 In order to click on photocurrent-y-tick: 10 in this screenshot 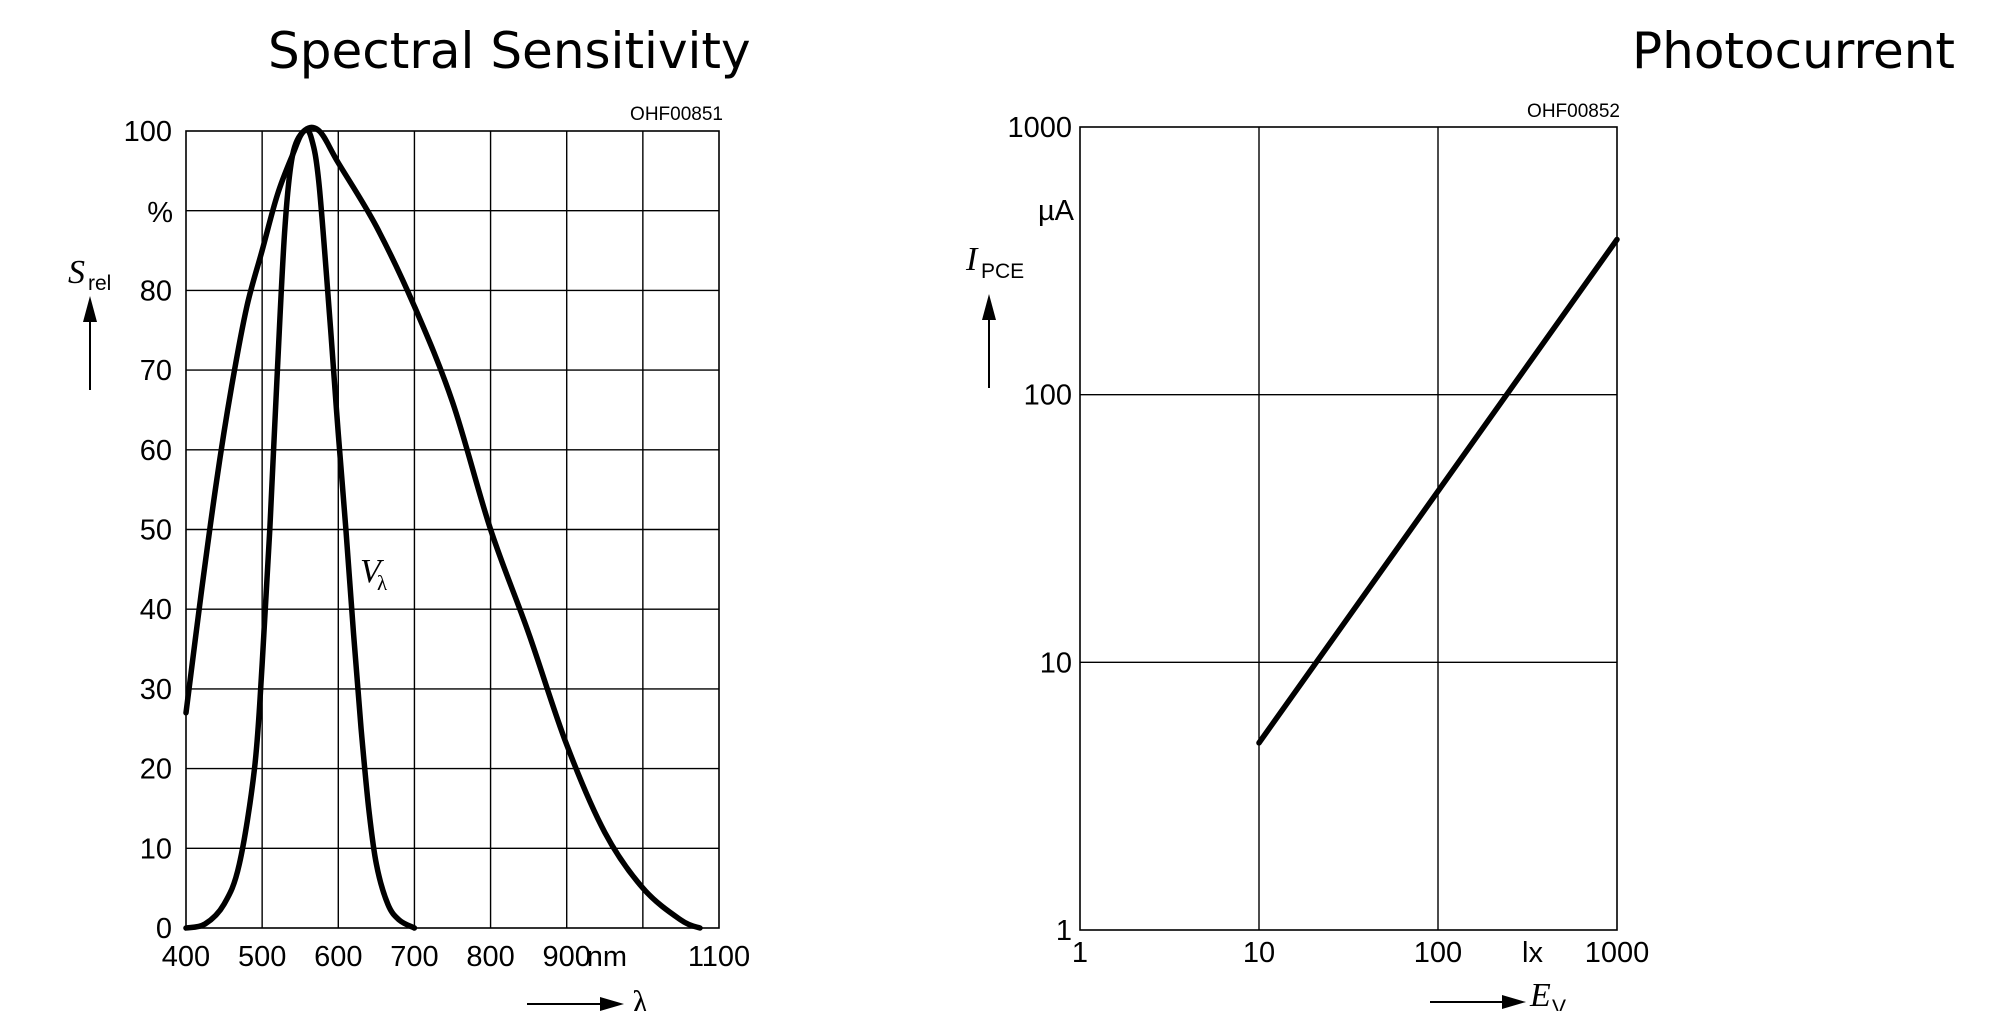, I will do `click(1056, 663)`.